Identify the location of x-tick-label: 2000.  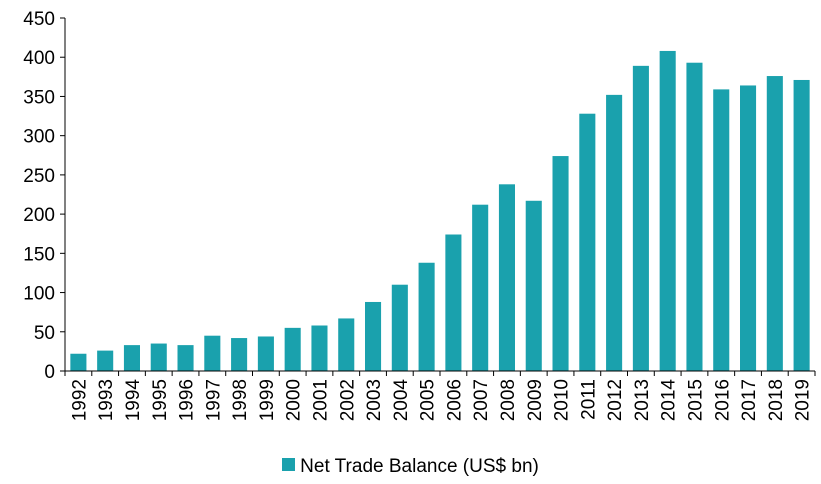
(294, 400).